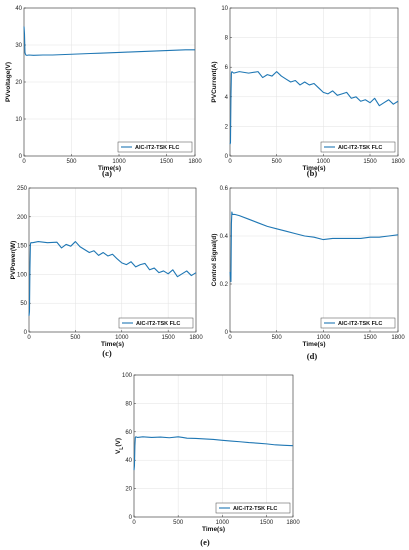 The image size is (409, 550). I want to click on y-axis-label-sub: L, so click(122, 448).